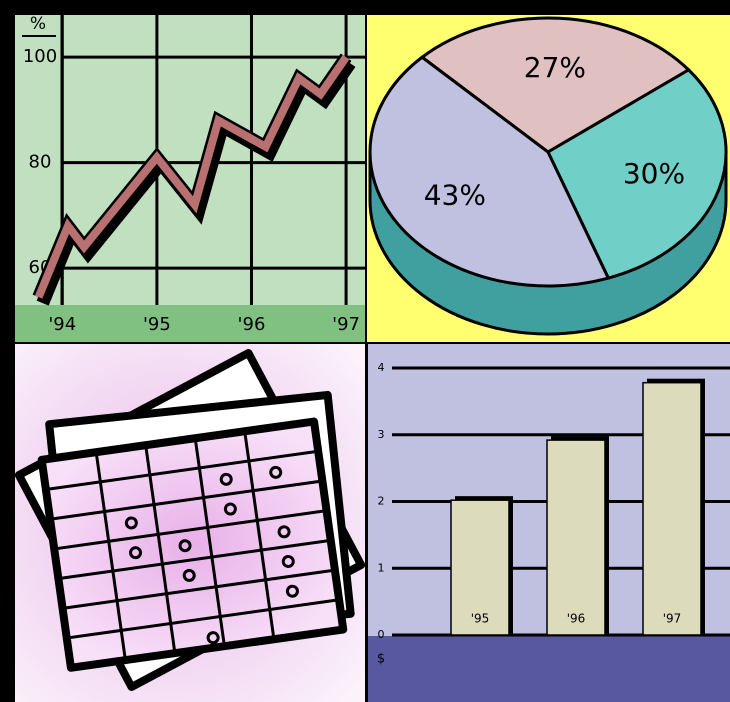 This screenshot has height=702, width=730. I want to click on bar-floor, so click(549, 669).